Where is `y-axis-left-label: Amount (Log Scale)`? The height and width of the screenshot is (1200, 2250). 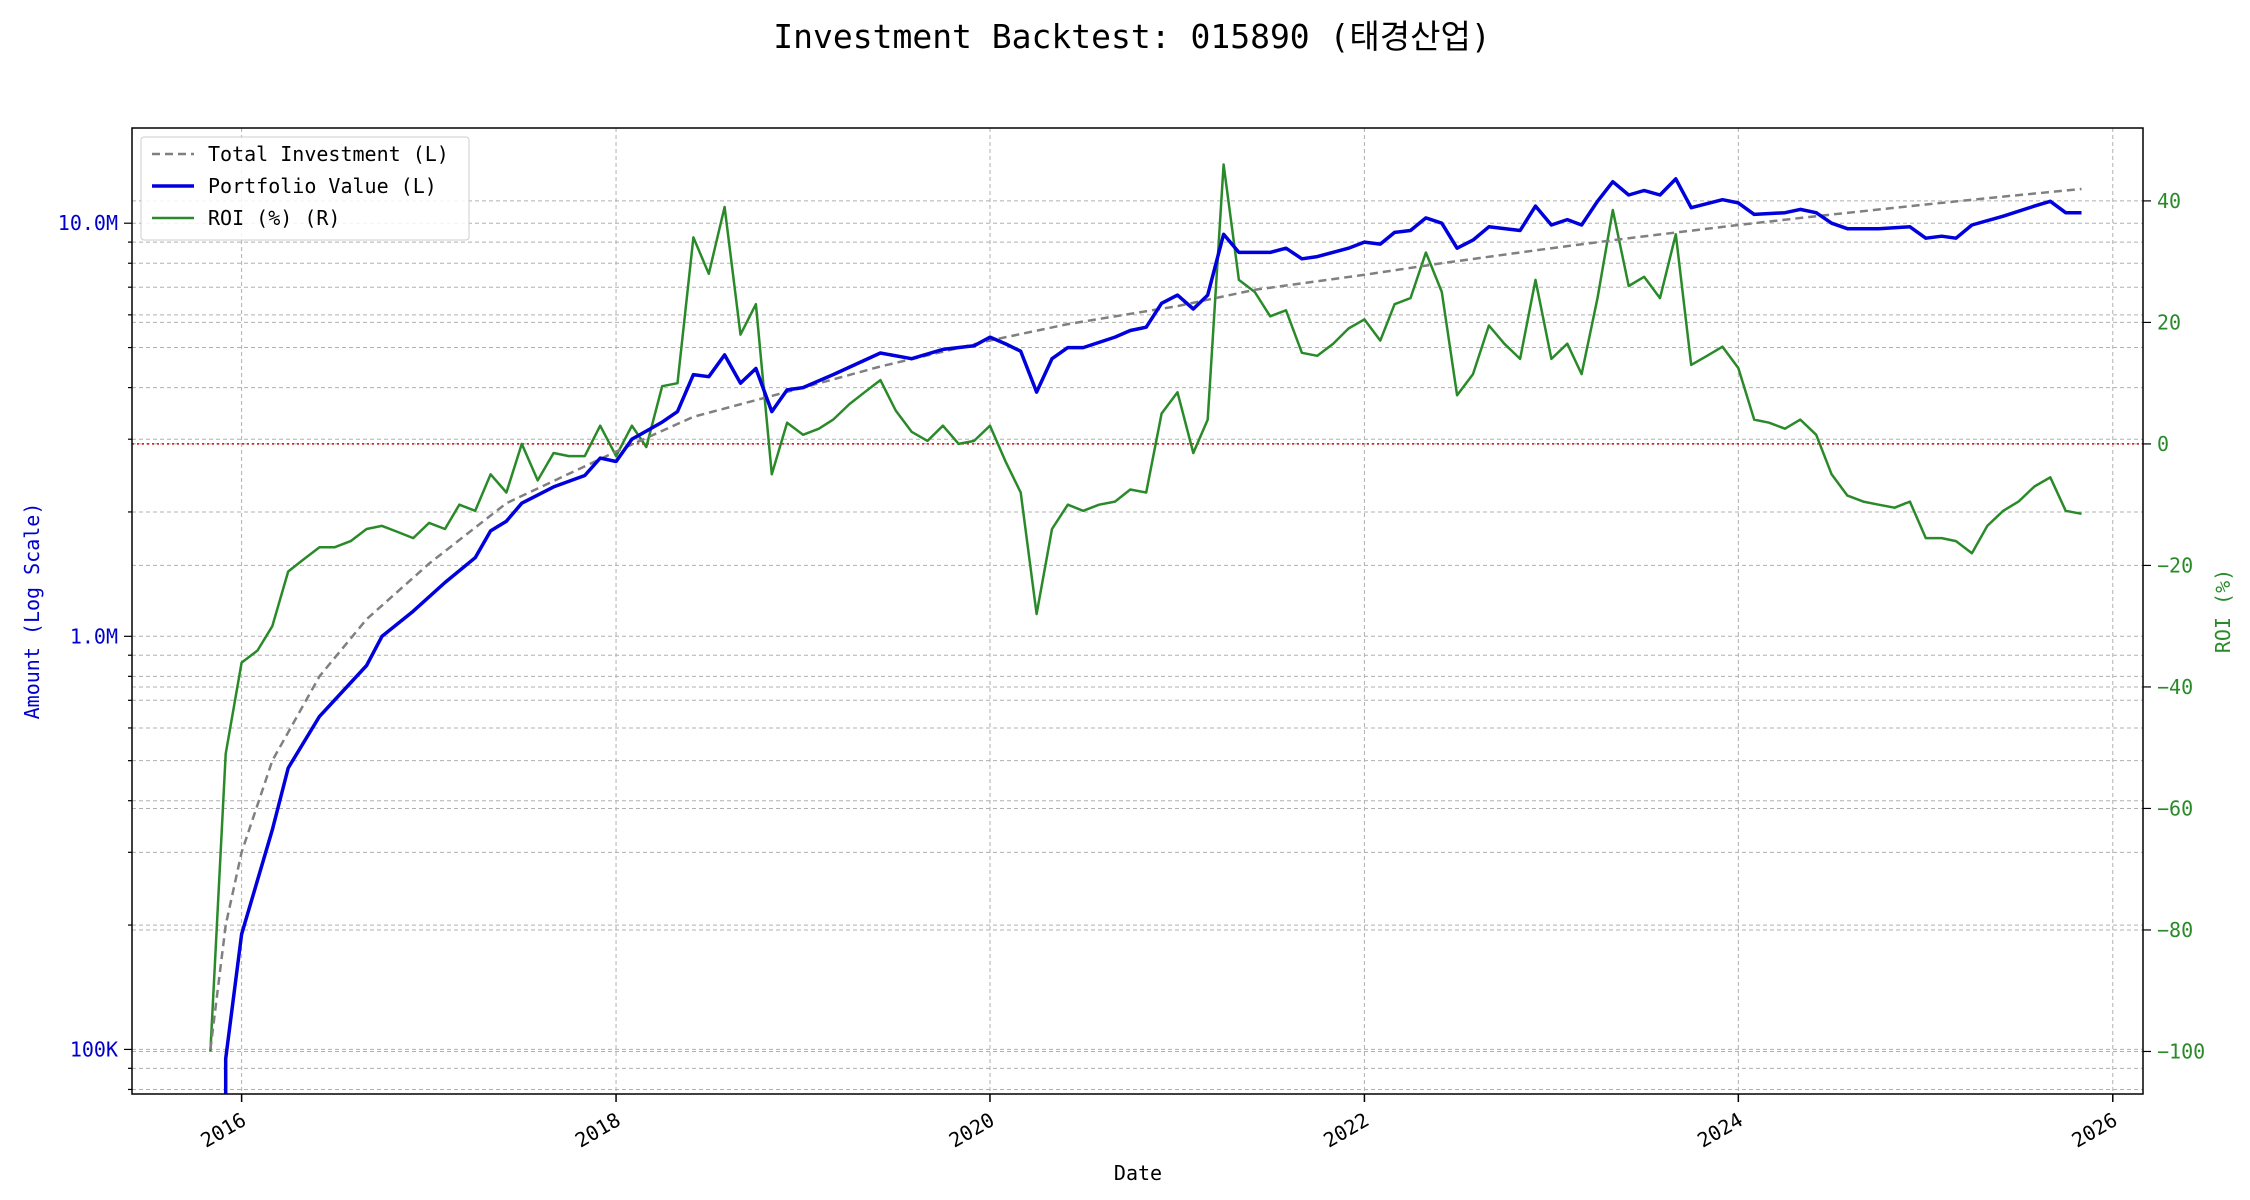 y-axis-left-label: Amount (Log Scale) is located at coordinates (32, 611).